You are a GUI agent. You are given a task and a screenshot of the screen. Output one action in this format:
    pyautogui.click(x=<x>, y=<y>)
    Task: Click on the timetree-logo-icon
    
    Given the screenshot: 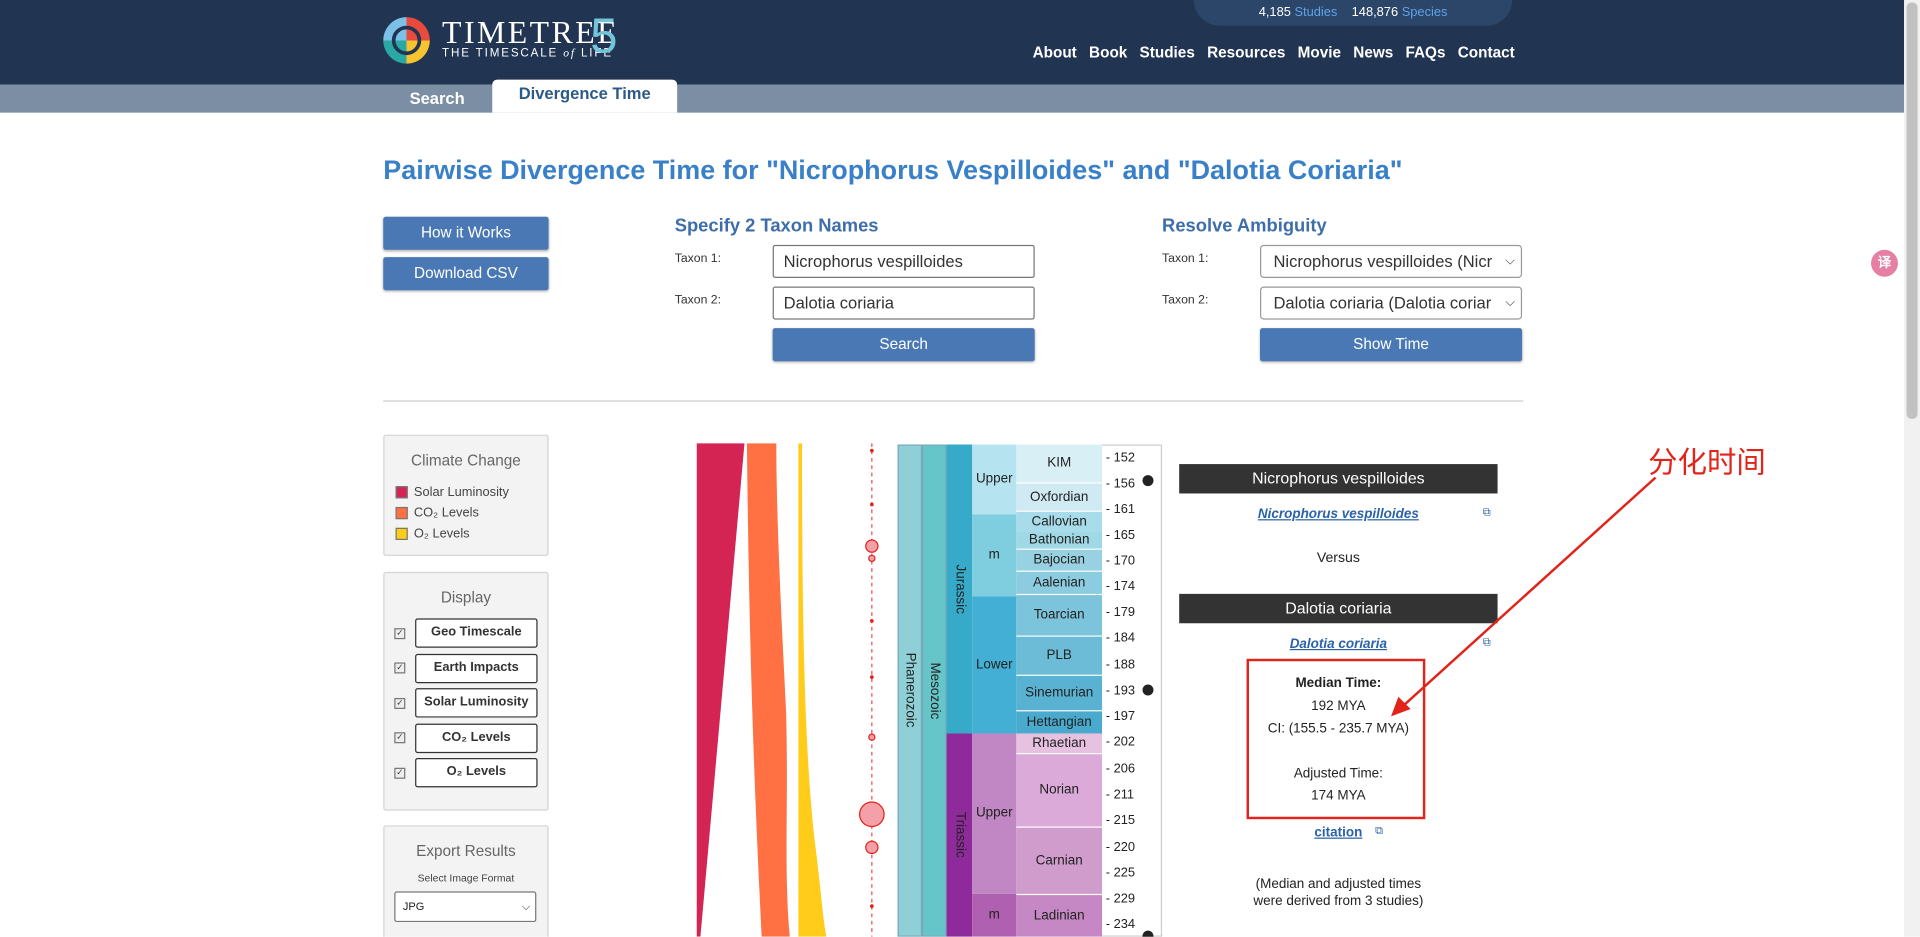 What is the action you would take?
    pyautogui.click(x=406, y=40)
    